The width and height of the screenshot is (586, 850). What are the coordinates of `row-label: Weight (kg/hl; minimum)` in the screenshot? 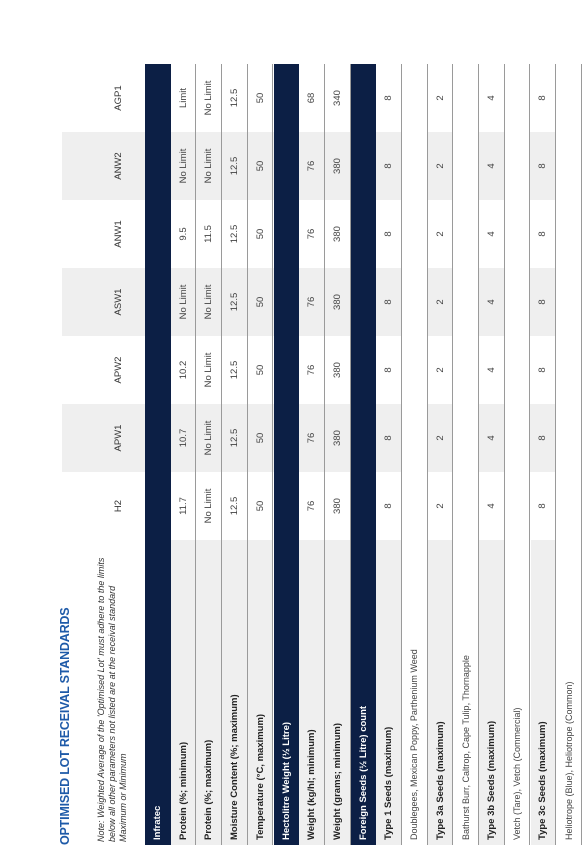 It's located at (312, 692).